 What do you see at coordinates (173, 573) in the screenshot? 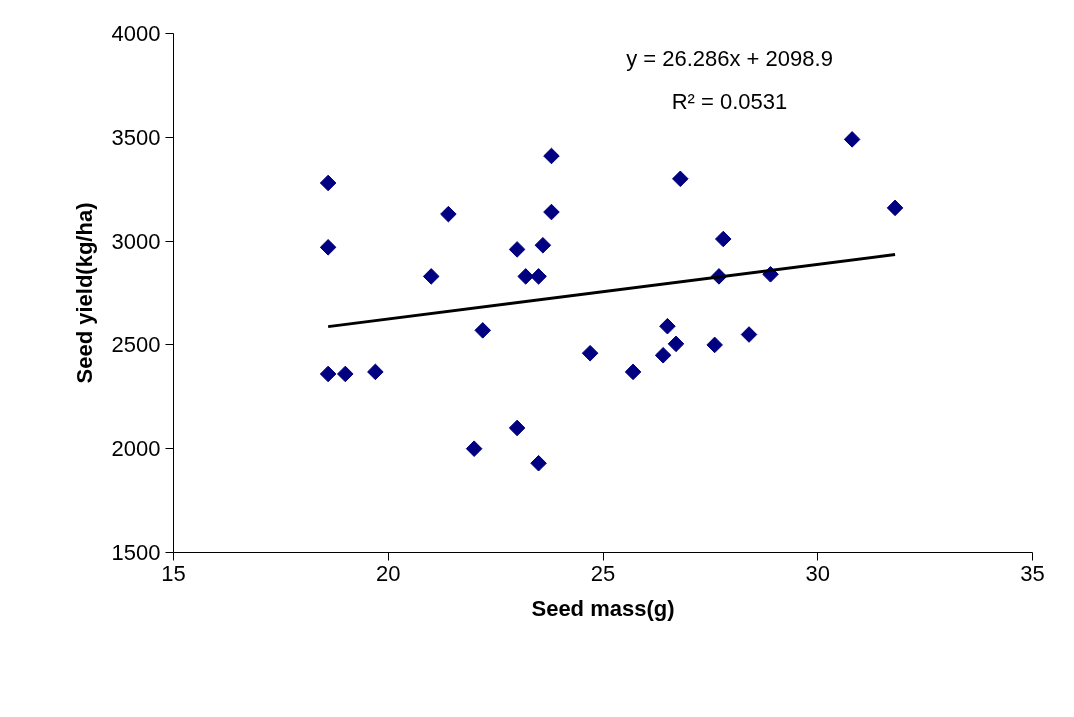
I see `x-tick-label: 15` at bounding box center [173, 573].